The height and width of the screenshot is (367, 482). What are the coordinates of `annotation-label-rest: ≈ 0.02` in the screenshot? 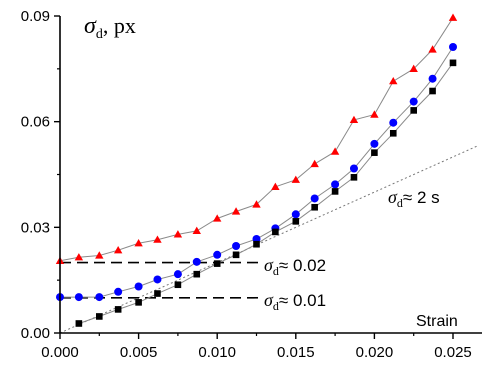 It's located at (302, 265).